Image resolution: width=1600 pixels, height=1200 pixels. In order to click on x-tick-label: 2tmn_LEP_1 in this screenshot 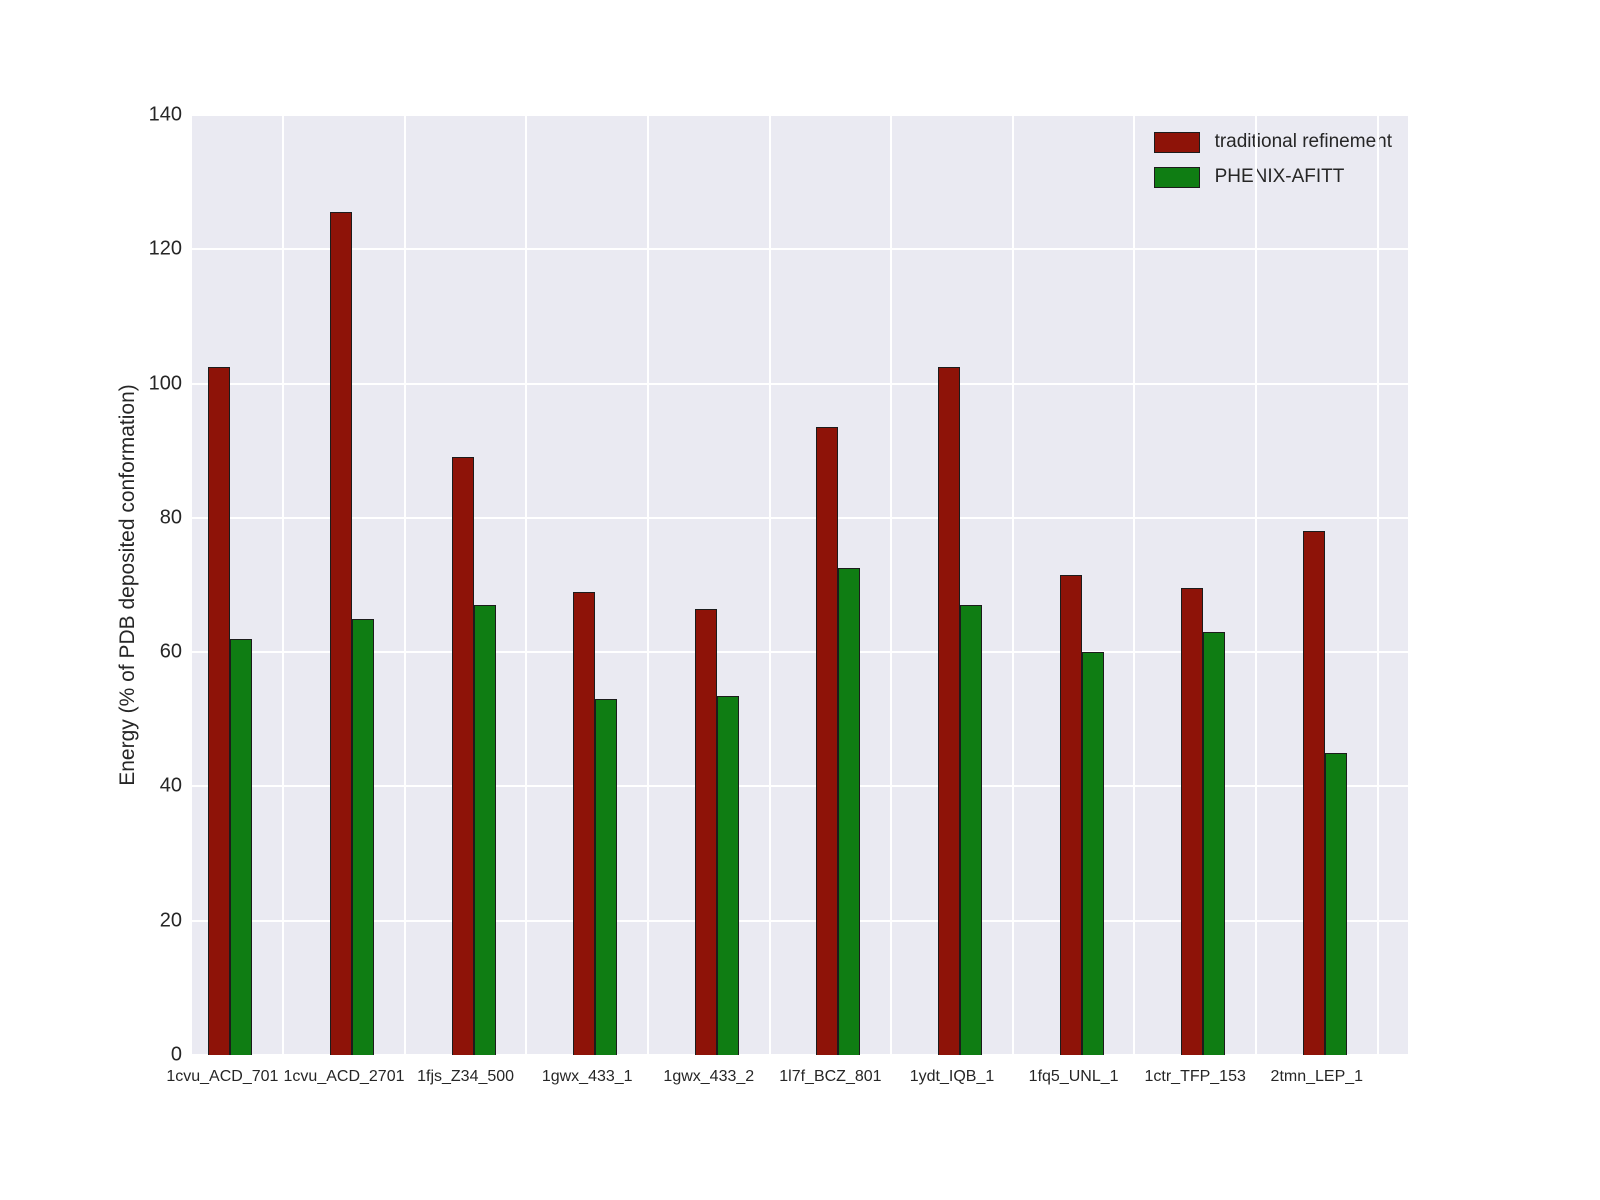, I will do `click(1317, 1076)`.